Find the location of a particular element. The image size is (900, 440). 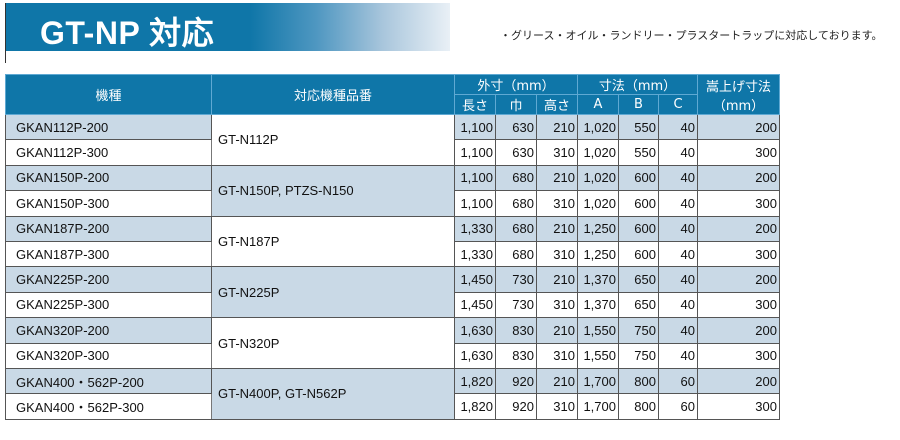

model-cell: GKAN320P-200 is located at coordinates (108, 330).